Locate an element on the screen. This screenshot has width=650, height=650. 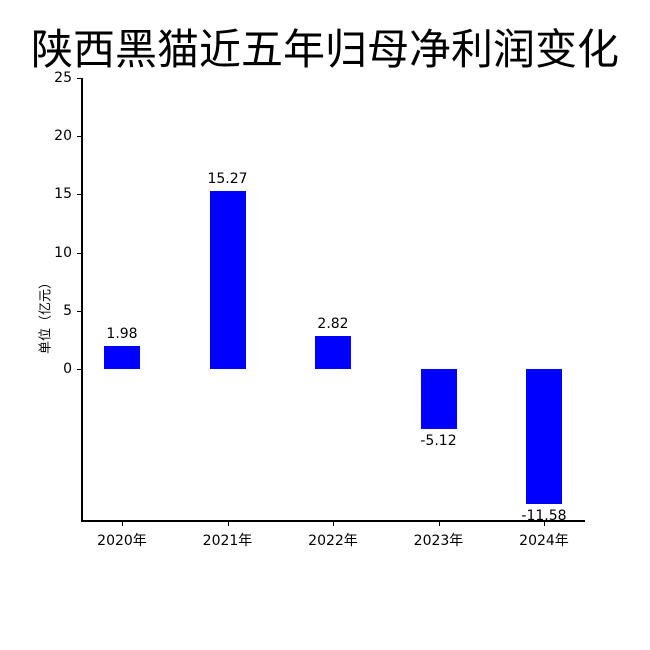
x-tick-label: 2022年 is located at coordinates (333, 541).